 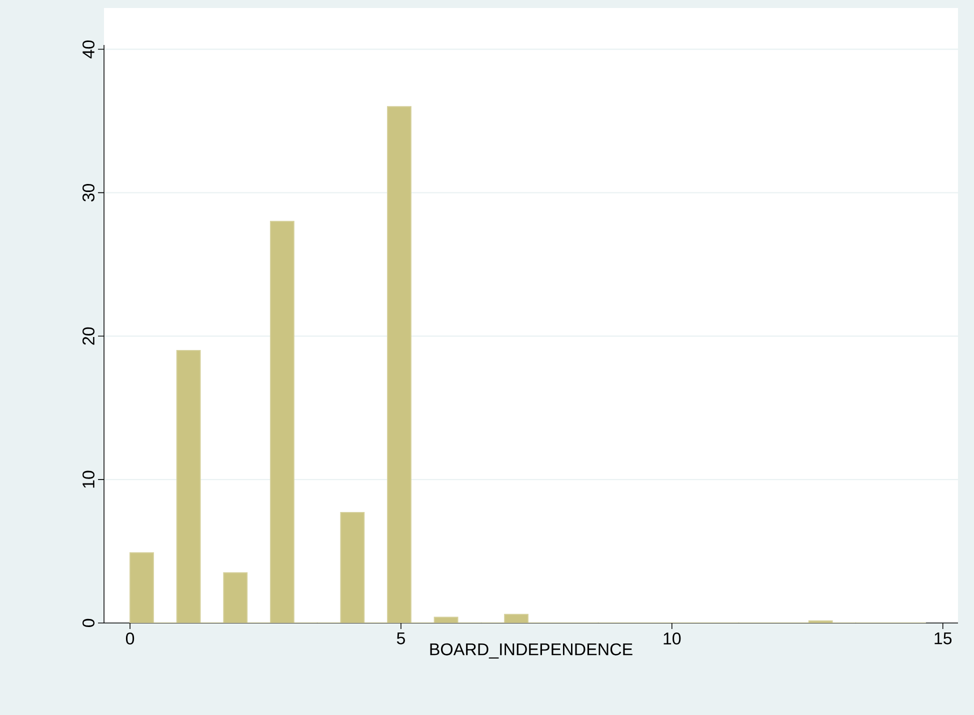 What do you see at coordinates (672, 638) in the screenshot?
I see `x-tick-label: 10` at bounding box center [672, 638].